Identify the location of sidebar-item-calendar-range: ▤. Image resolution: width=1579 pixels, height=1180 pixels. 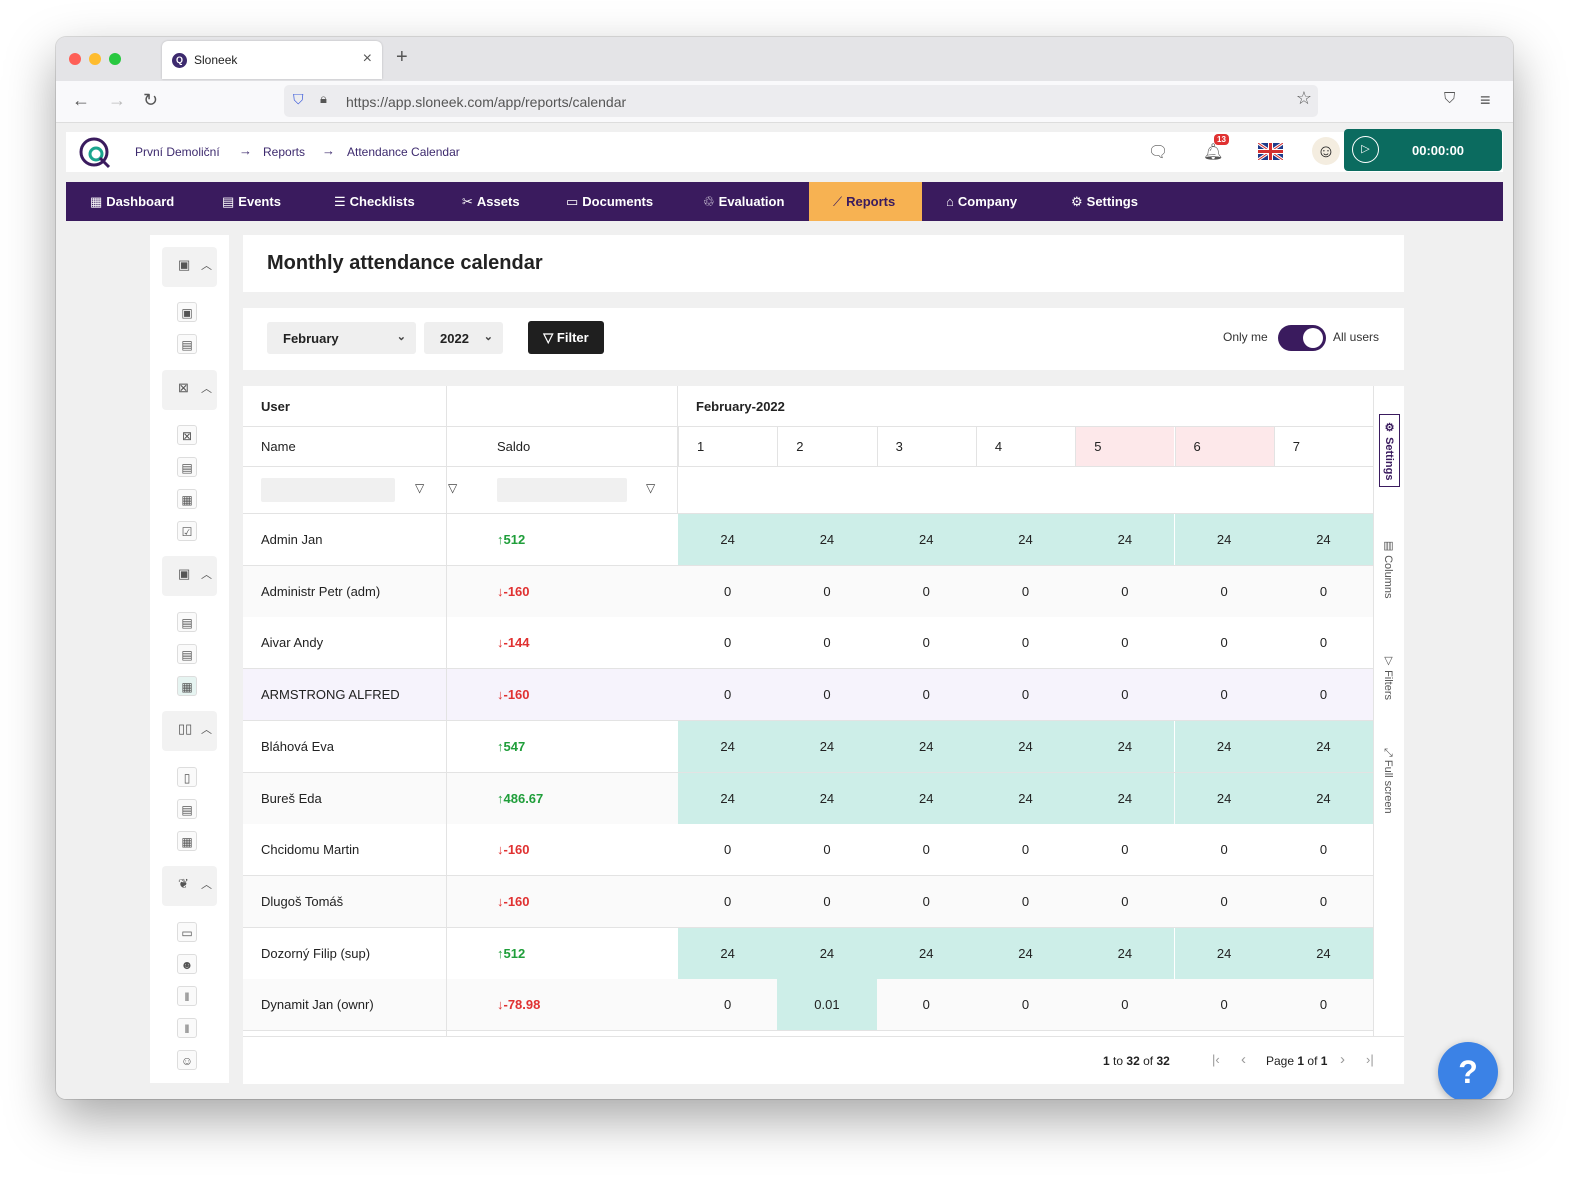
(187, 654).